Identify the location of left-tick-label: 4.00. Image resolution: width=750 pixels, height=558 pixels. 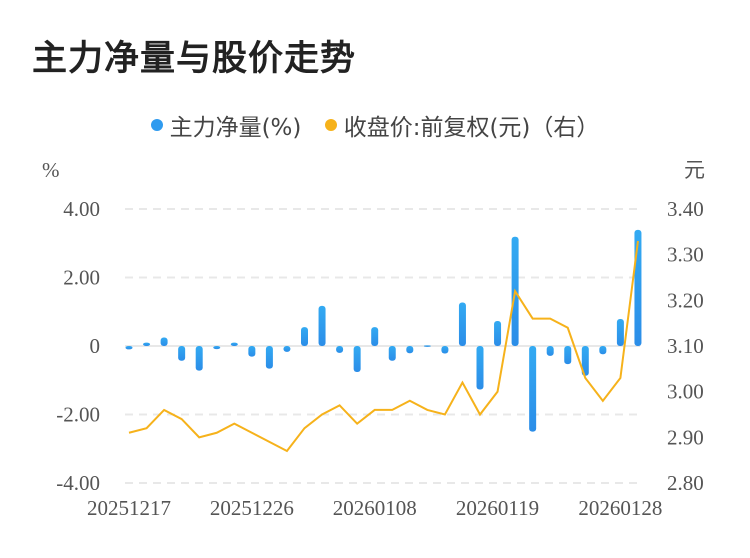
(81, 209).